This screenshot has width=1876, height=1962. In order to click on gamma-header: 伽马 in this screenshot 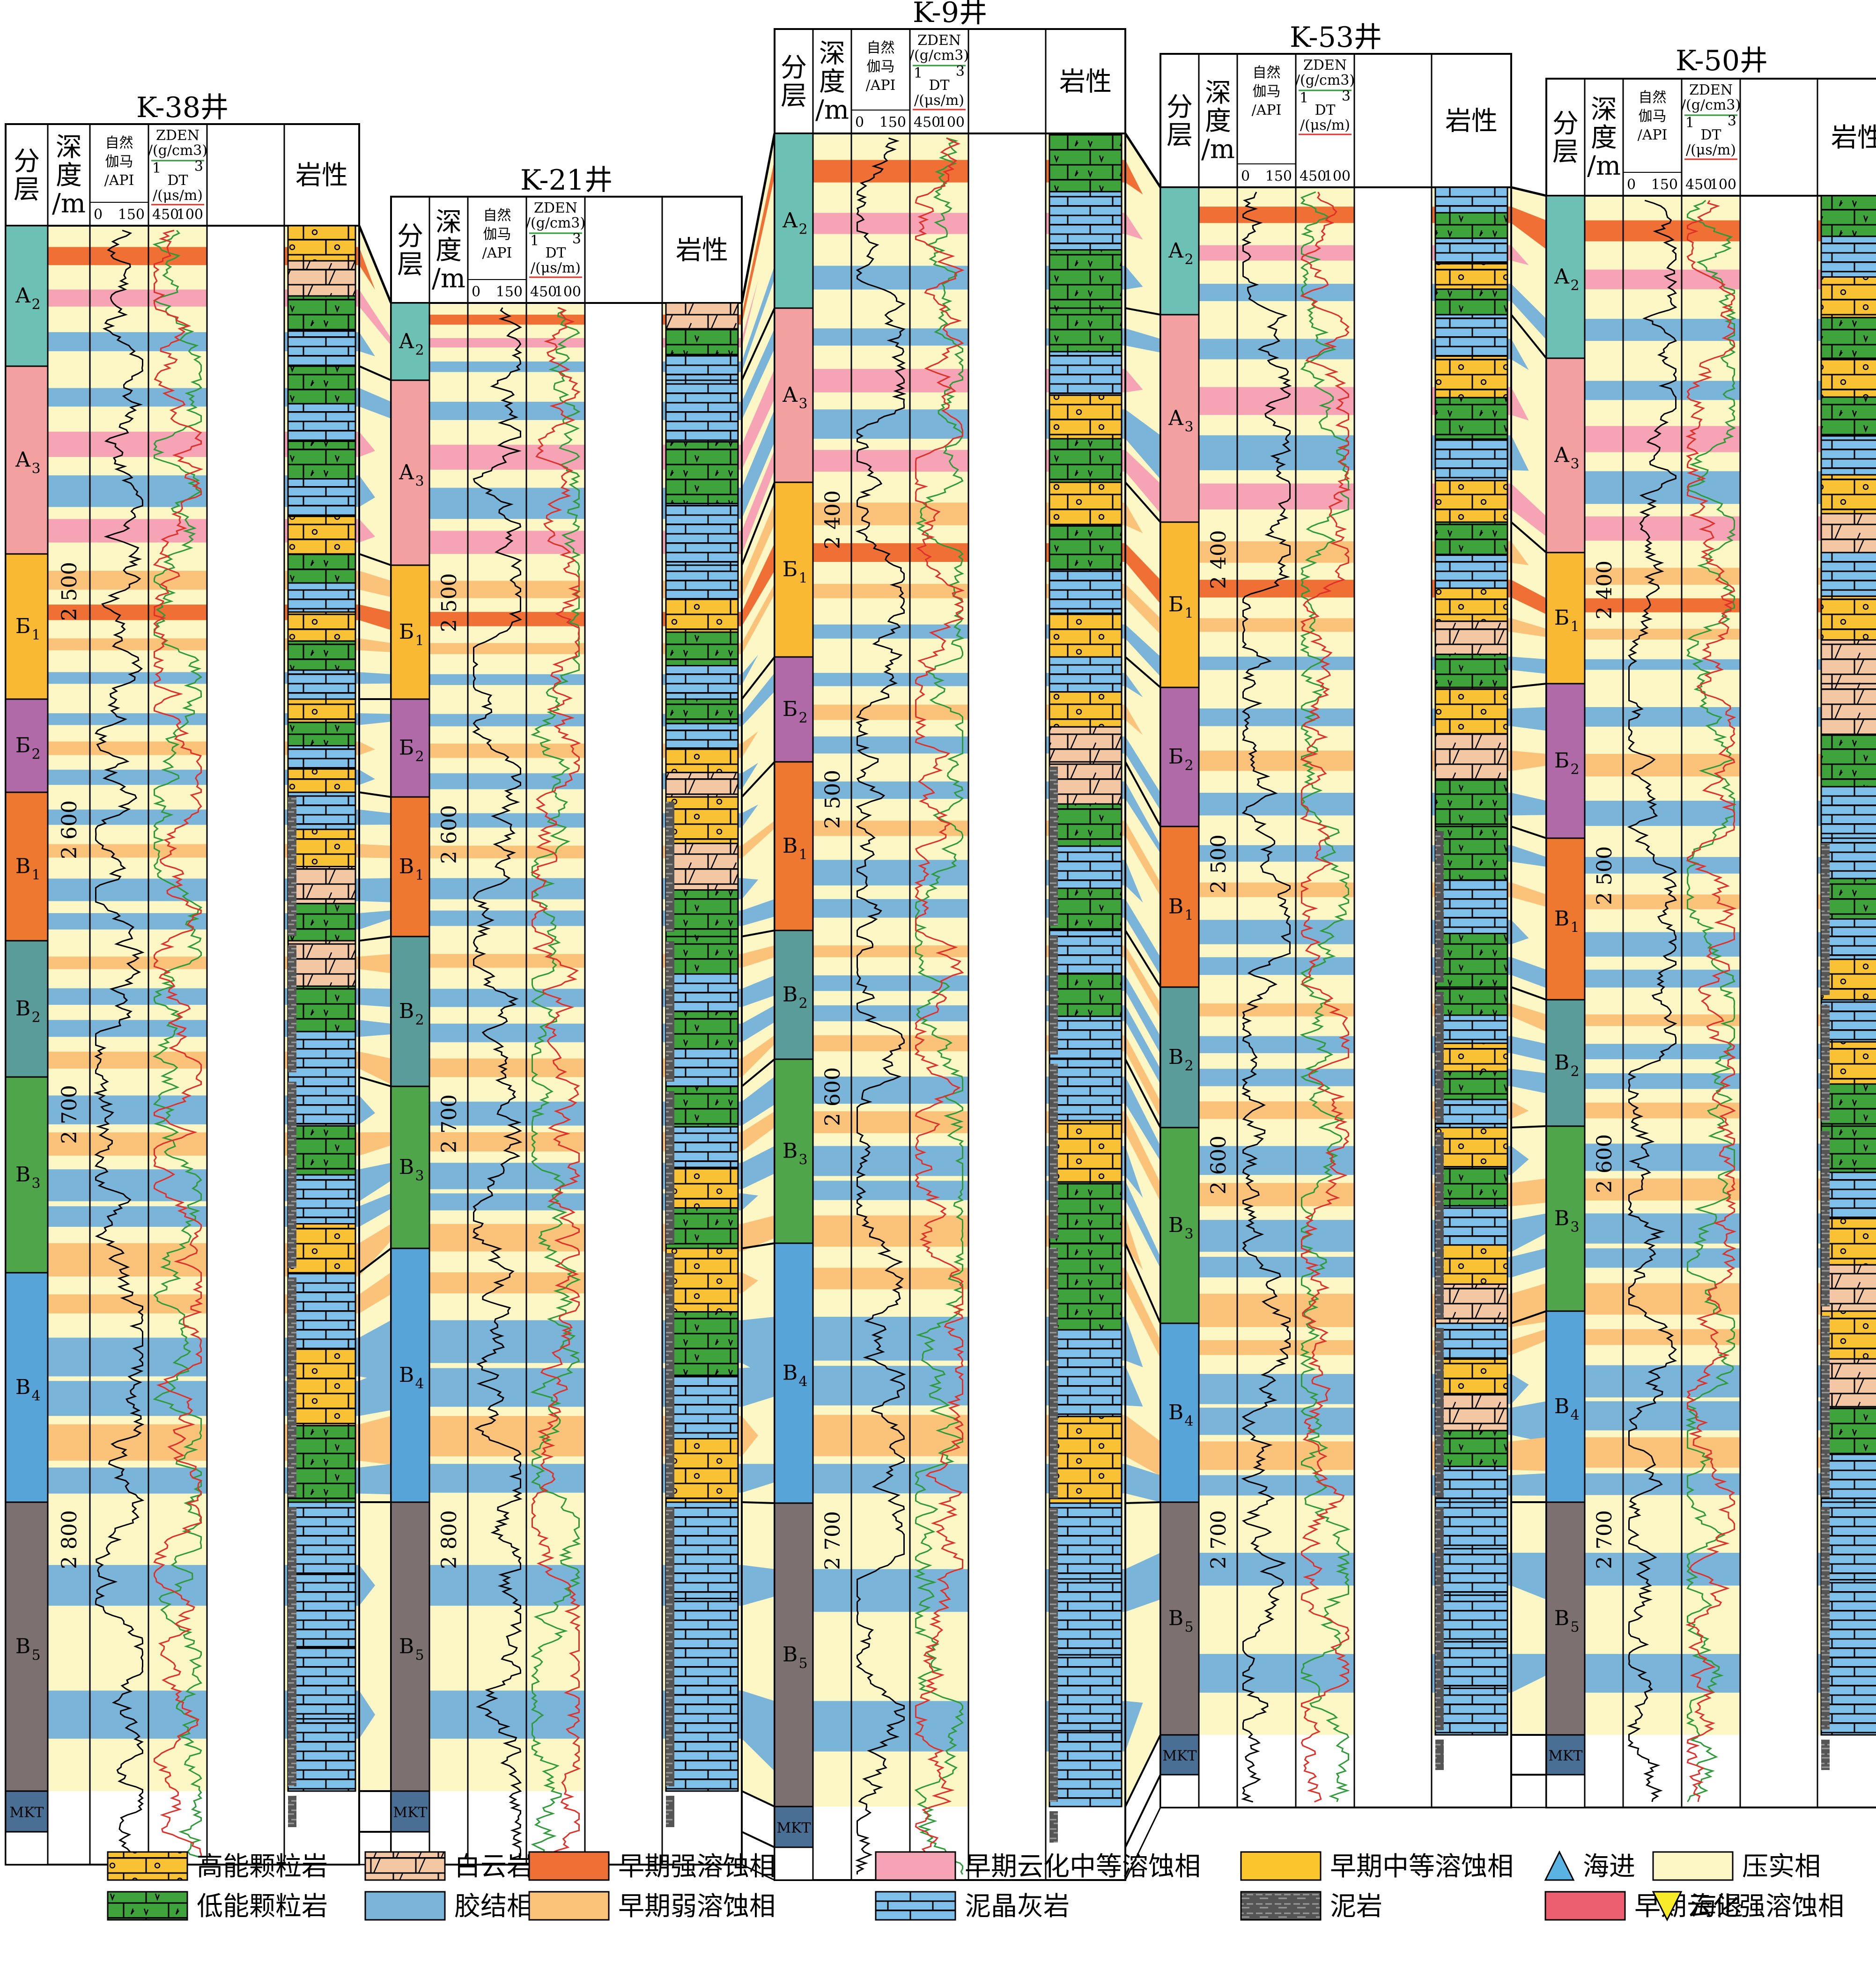, I will do `click(119, 162)`.